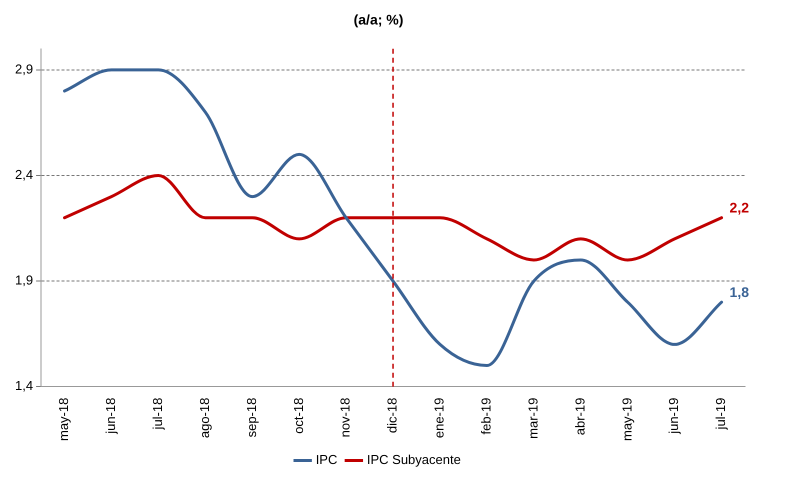 This screenshot has width=793, height=485. What do you see at coordinates (740, 292) in the screenshot?
I see `data-label: 1,8` at bounding box center [740, 292].